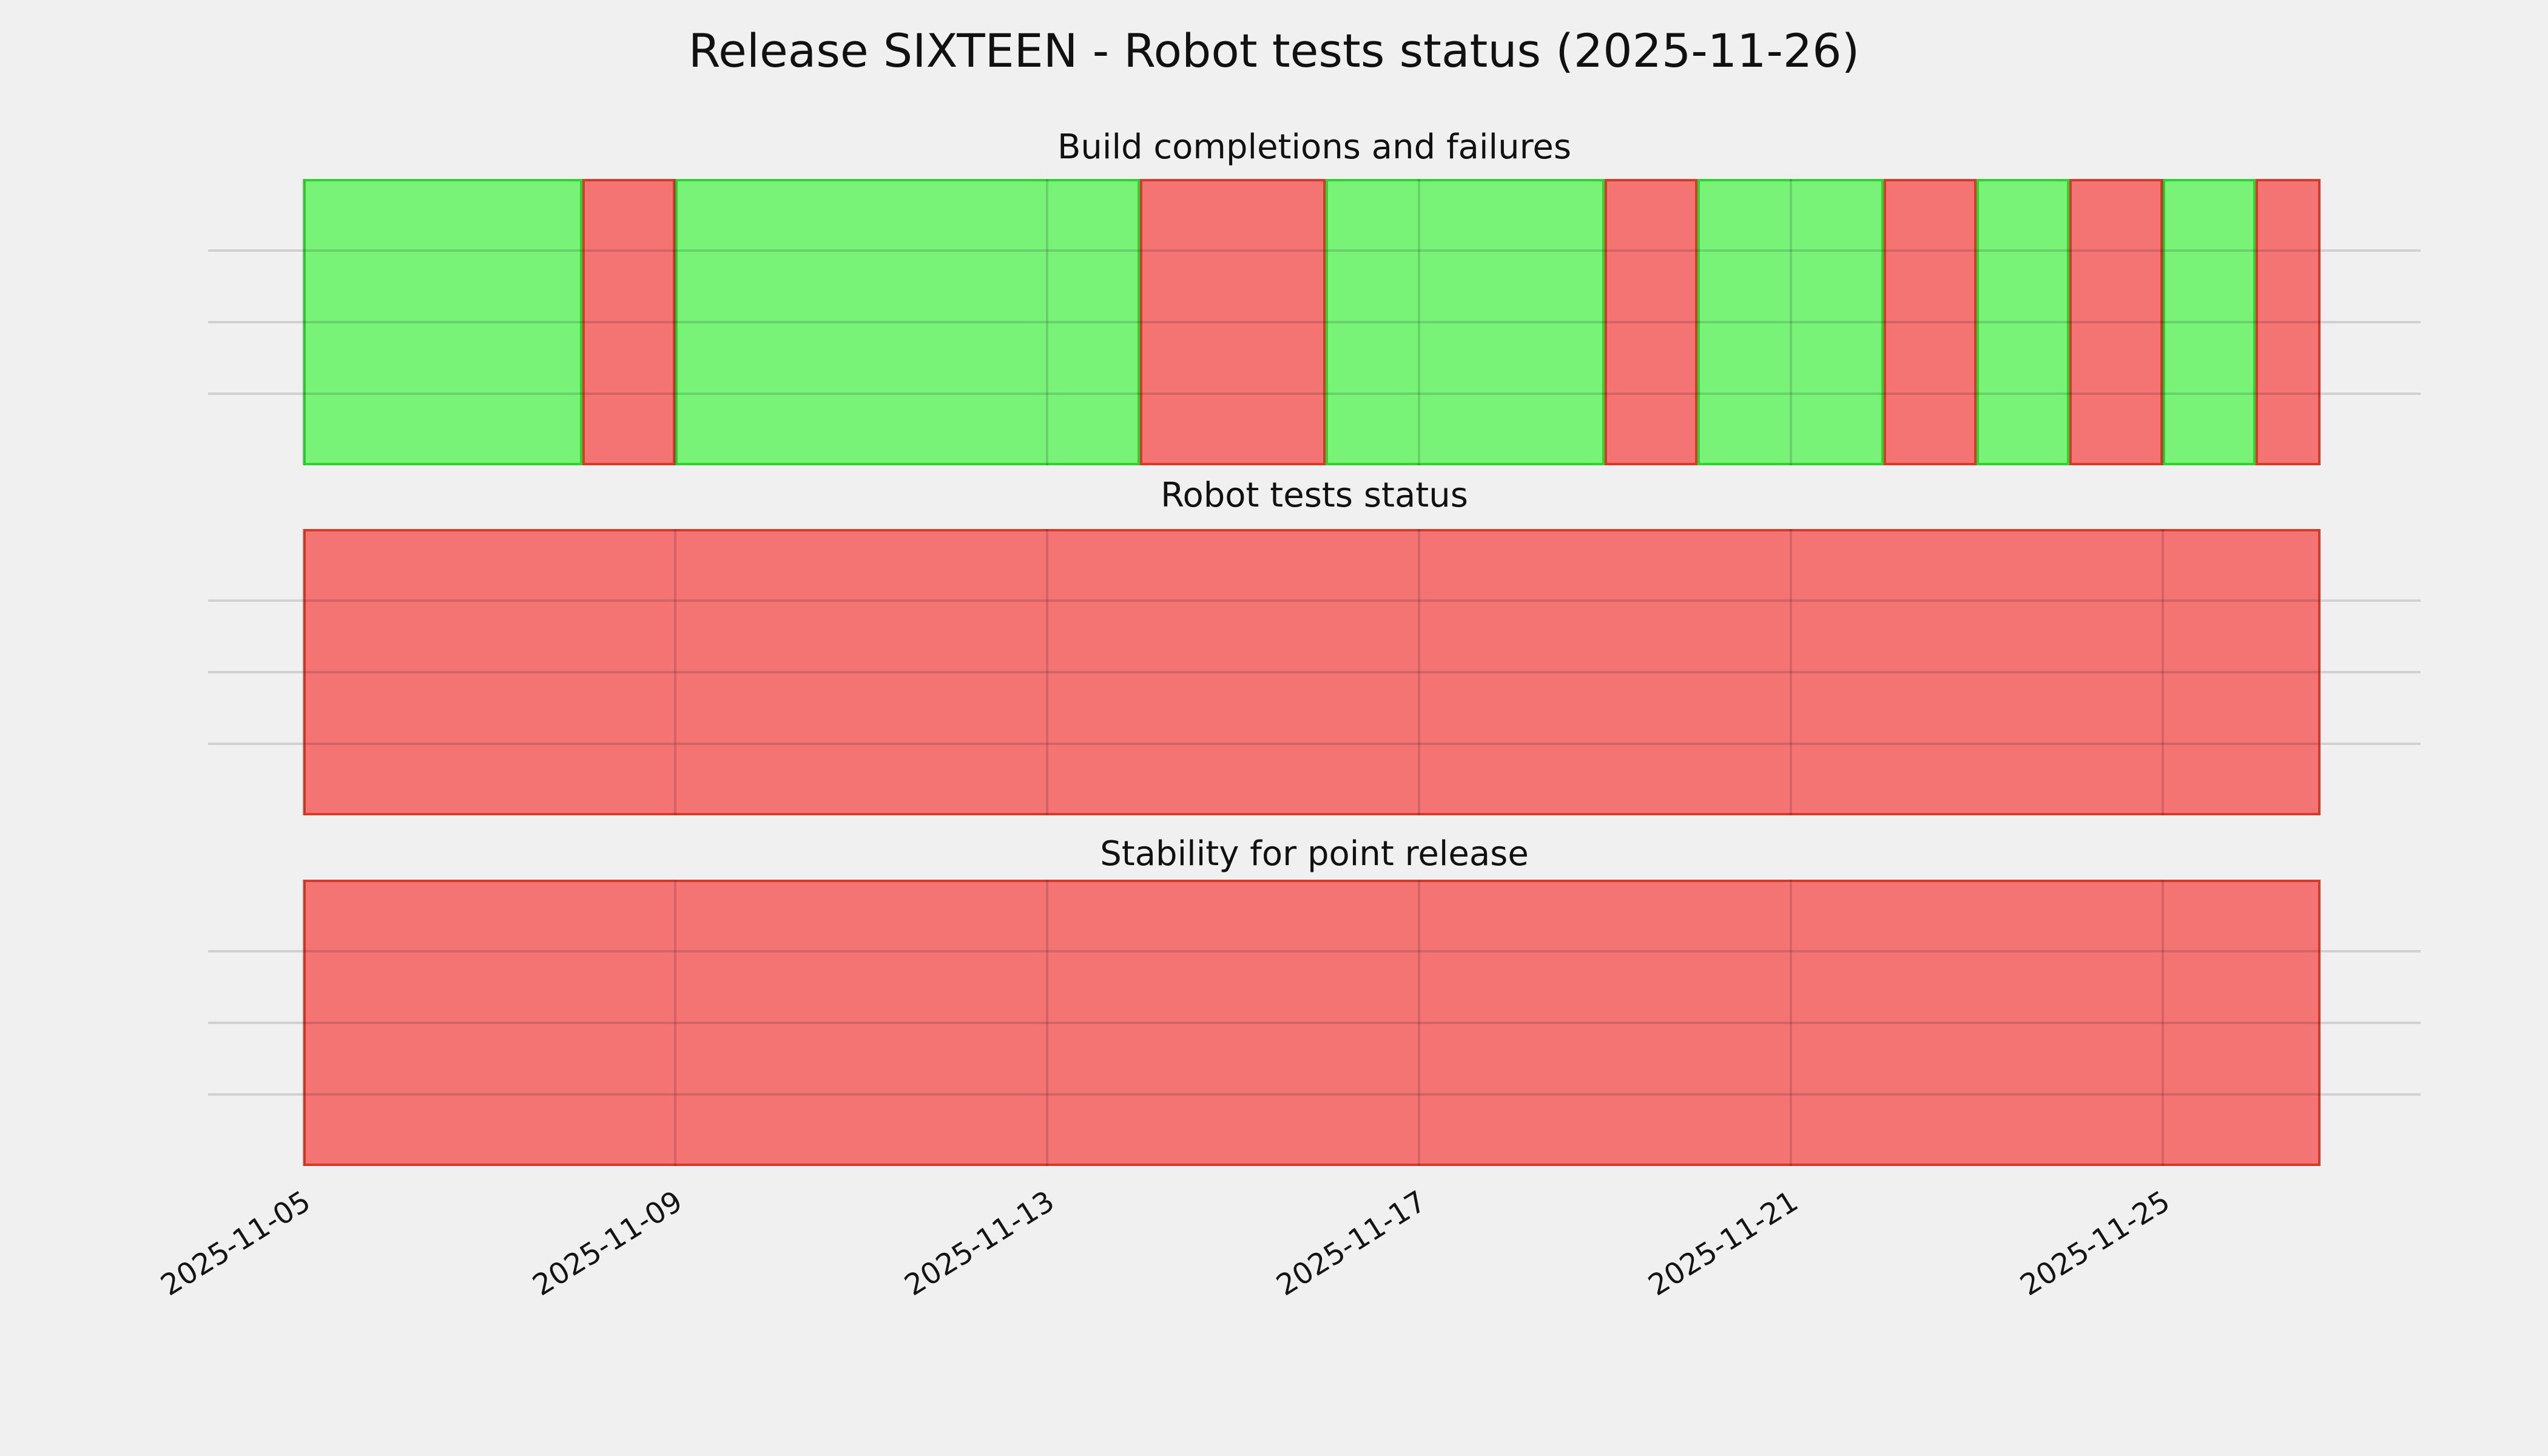 This screenshot has height=1456, width=2548. What do you see at coordinates (608, 1243) in the screenshot?
I see `x-tick-label: 2025-11-09` at bounding box center [608, 1243].